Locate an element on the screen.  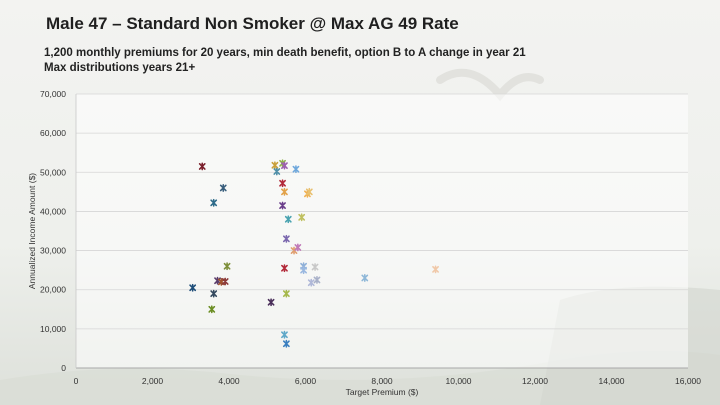
y-tick-label: 50,000 is located at coordinates (53, 172).